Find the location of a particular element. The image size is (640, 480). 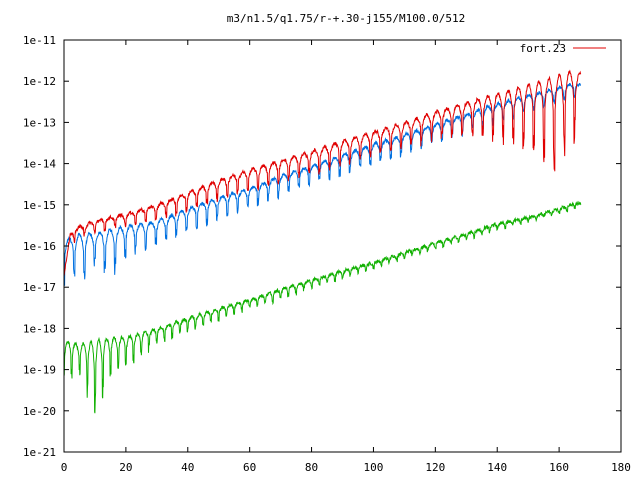

y-tick-label: 1e-19 is located at coordinates (39, 370).